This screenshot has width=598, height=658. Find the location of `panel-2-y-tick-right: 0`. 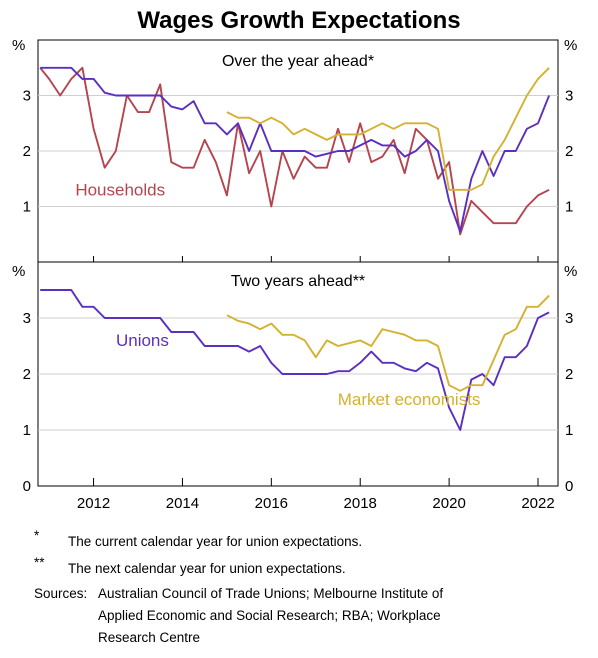

panel-2-y-tick-right: 0 is located at coordinates (569, 486).